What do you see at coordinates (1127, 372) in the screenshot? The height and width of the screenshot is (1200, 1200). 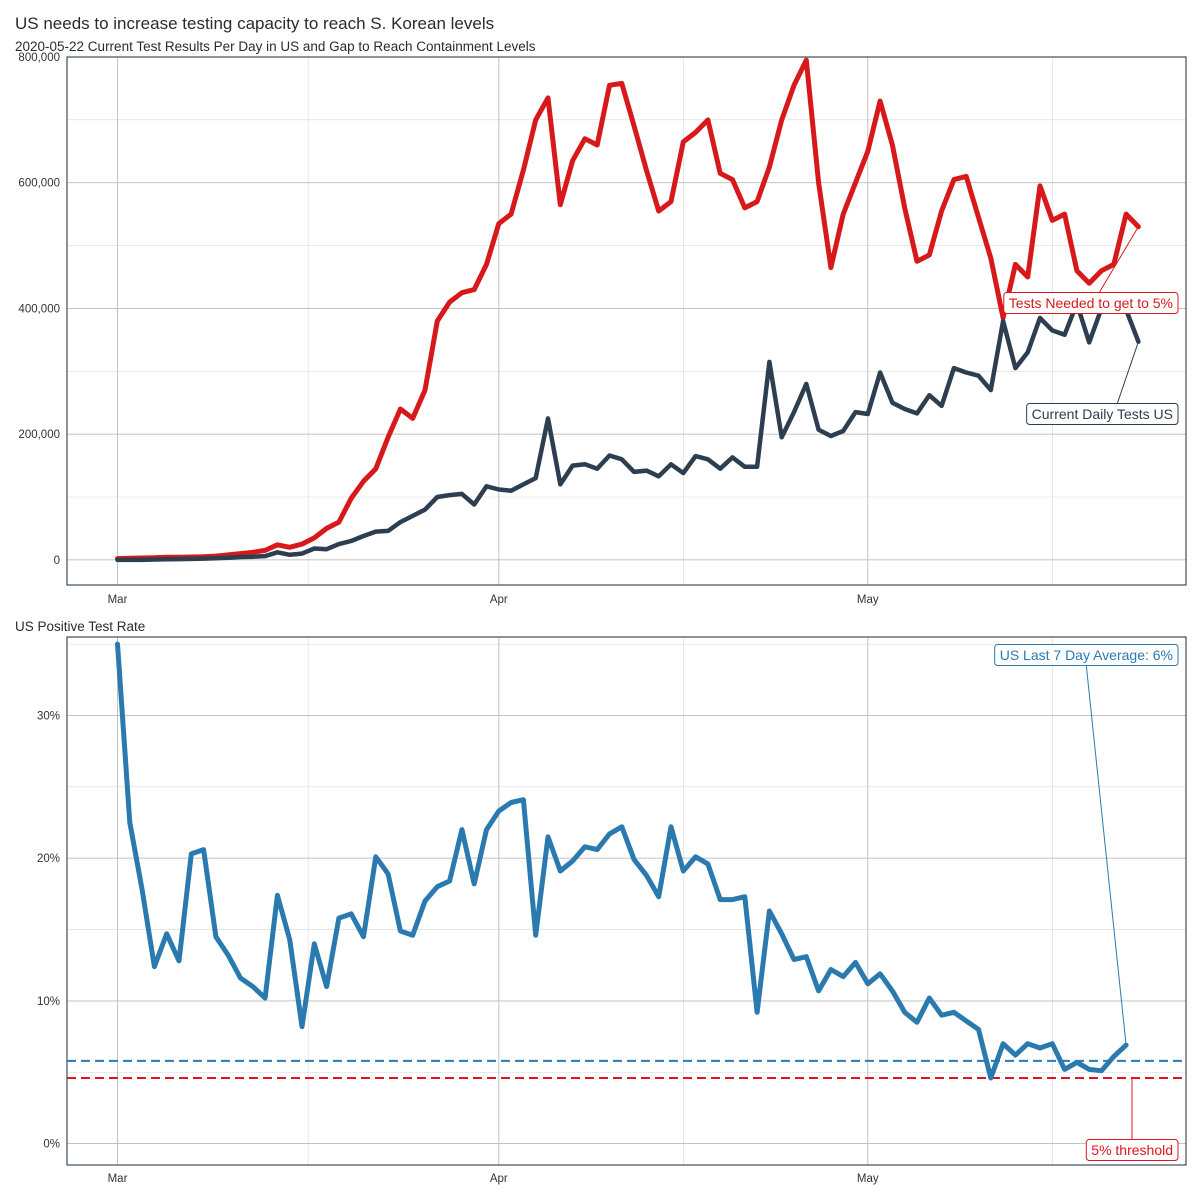 I see `current-label-leader` at bounding box center [1127, 372].